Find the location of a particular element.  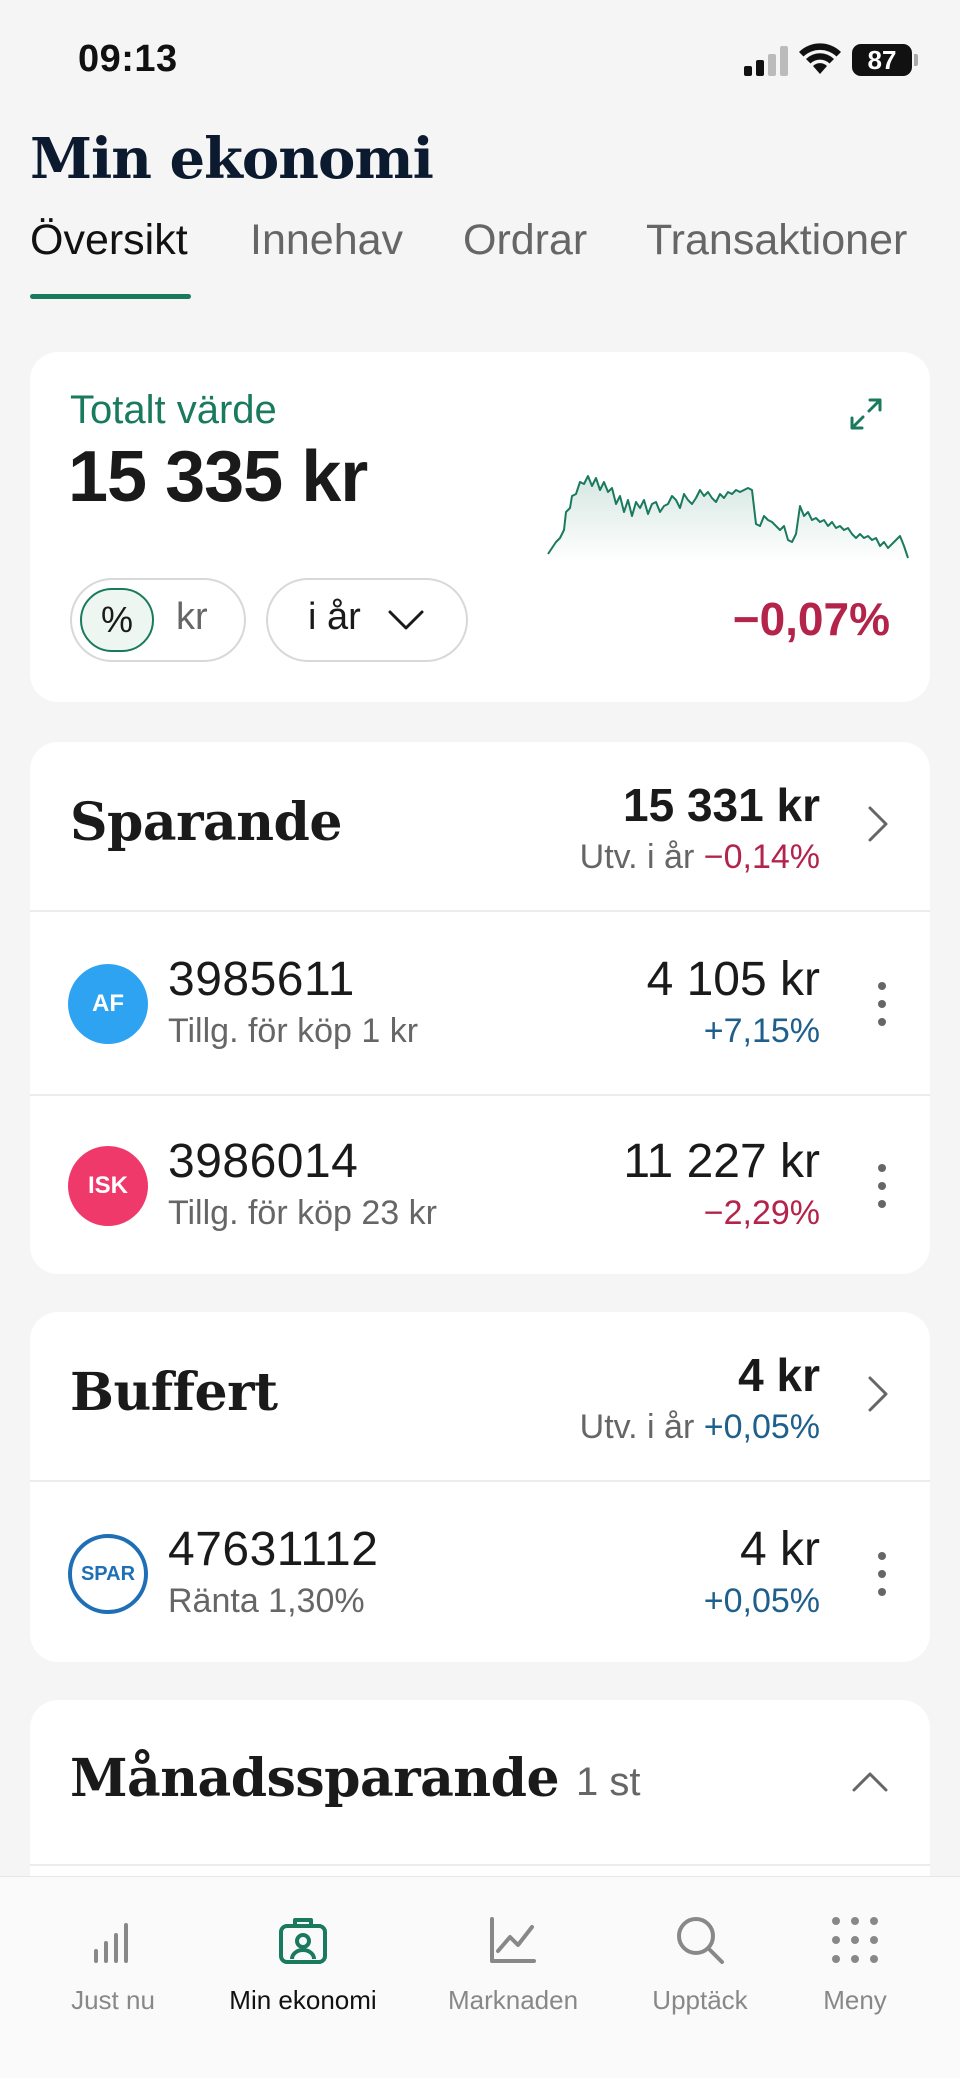

bar-chart-icon is located at coordinates (111, 1943).